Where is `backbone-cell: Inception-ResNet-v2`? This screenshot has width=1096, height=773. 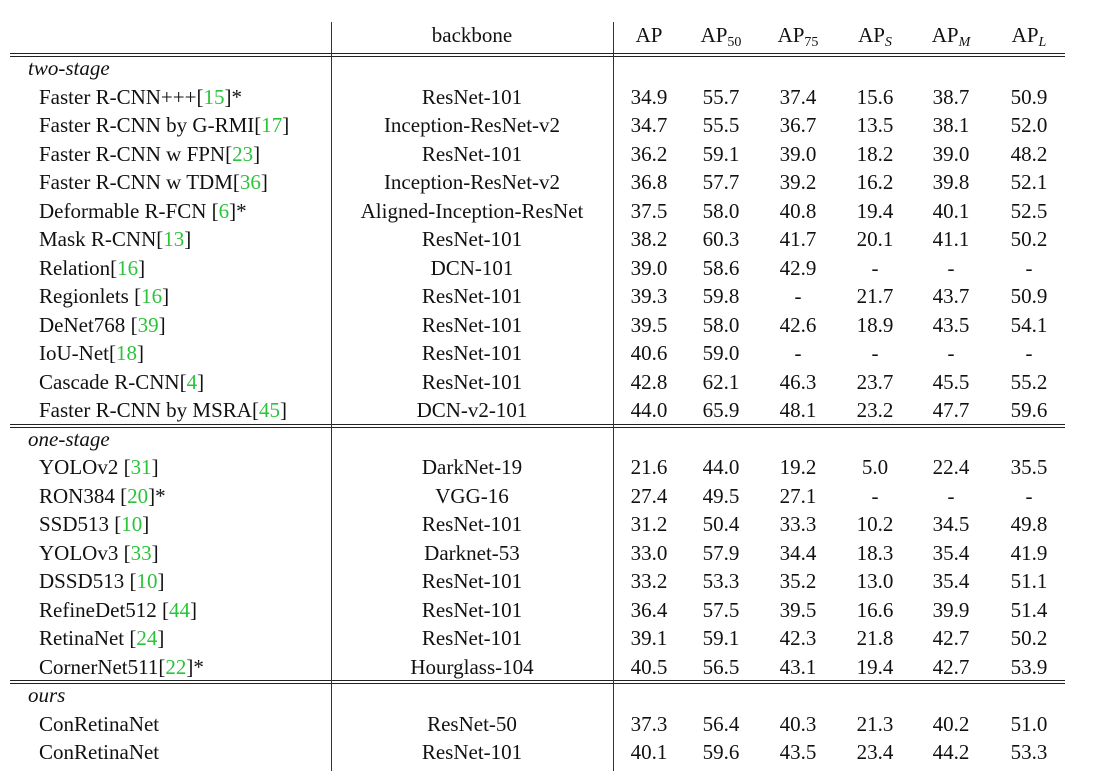 backbone-cell: Inception-ResNet-v2 is located at coordinates (472, 182).